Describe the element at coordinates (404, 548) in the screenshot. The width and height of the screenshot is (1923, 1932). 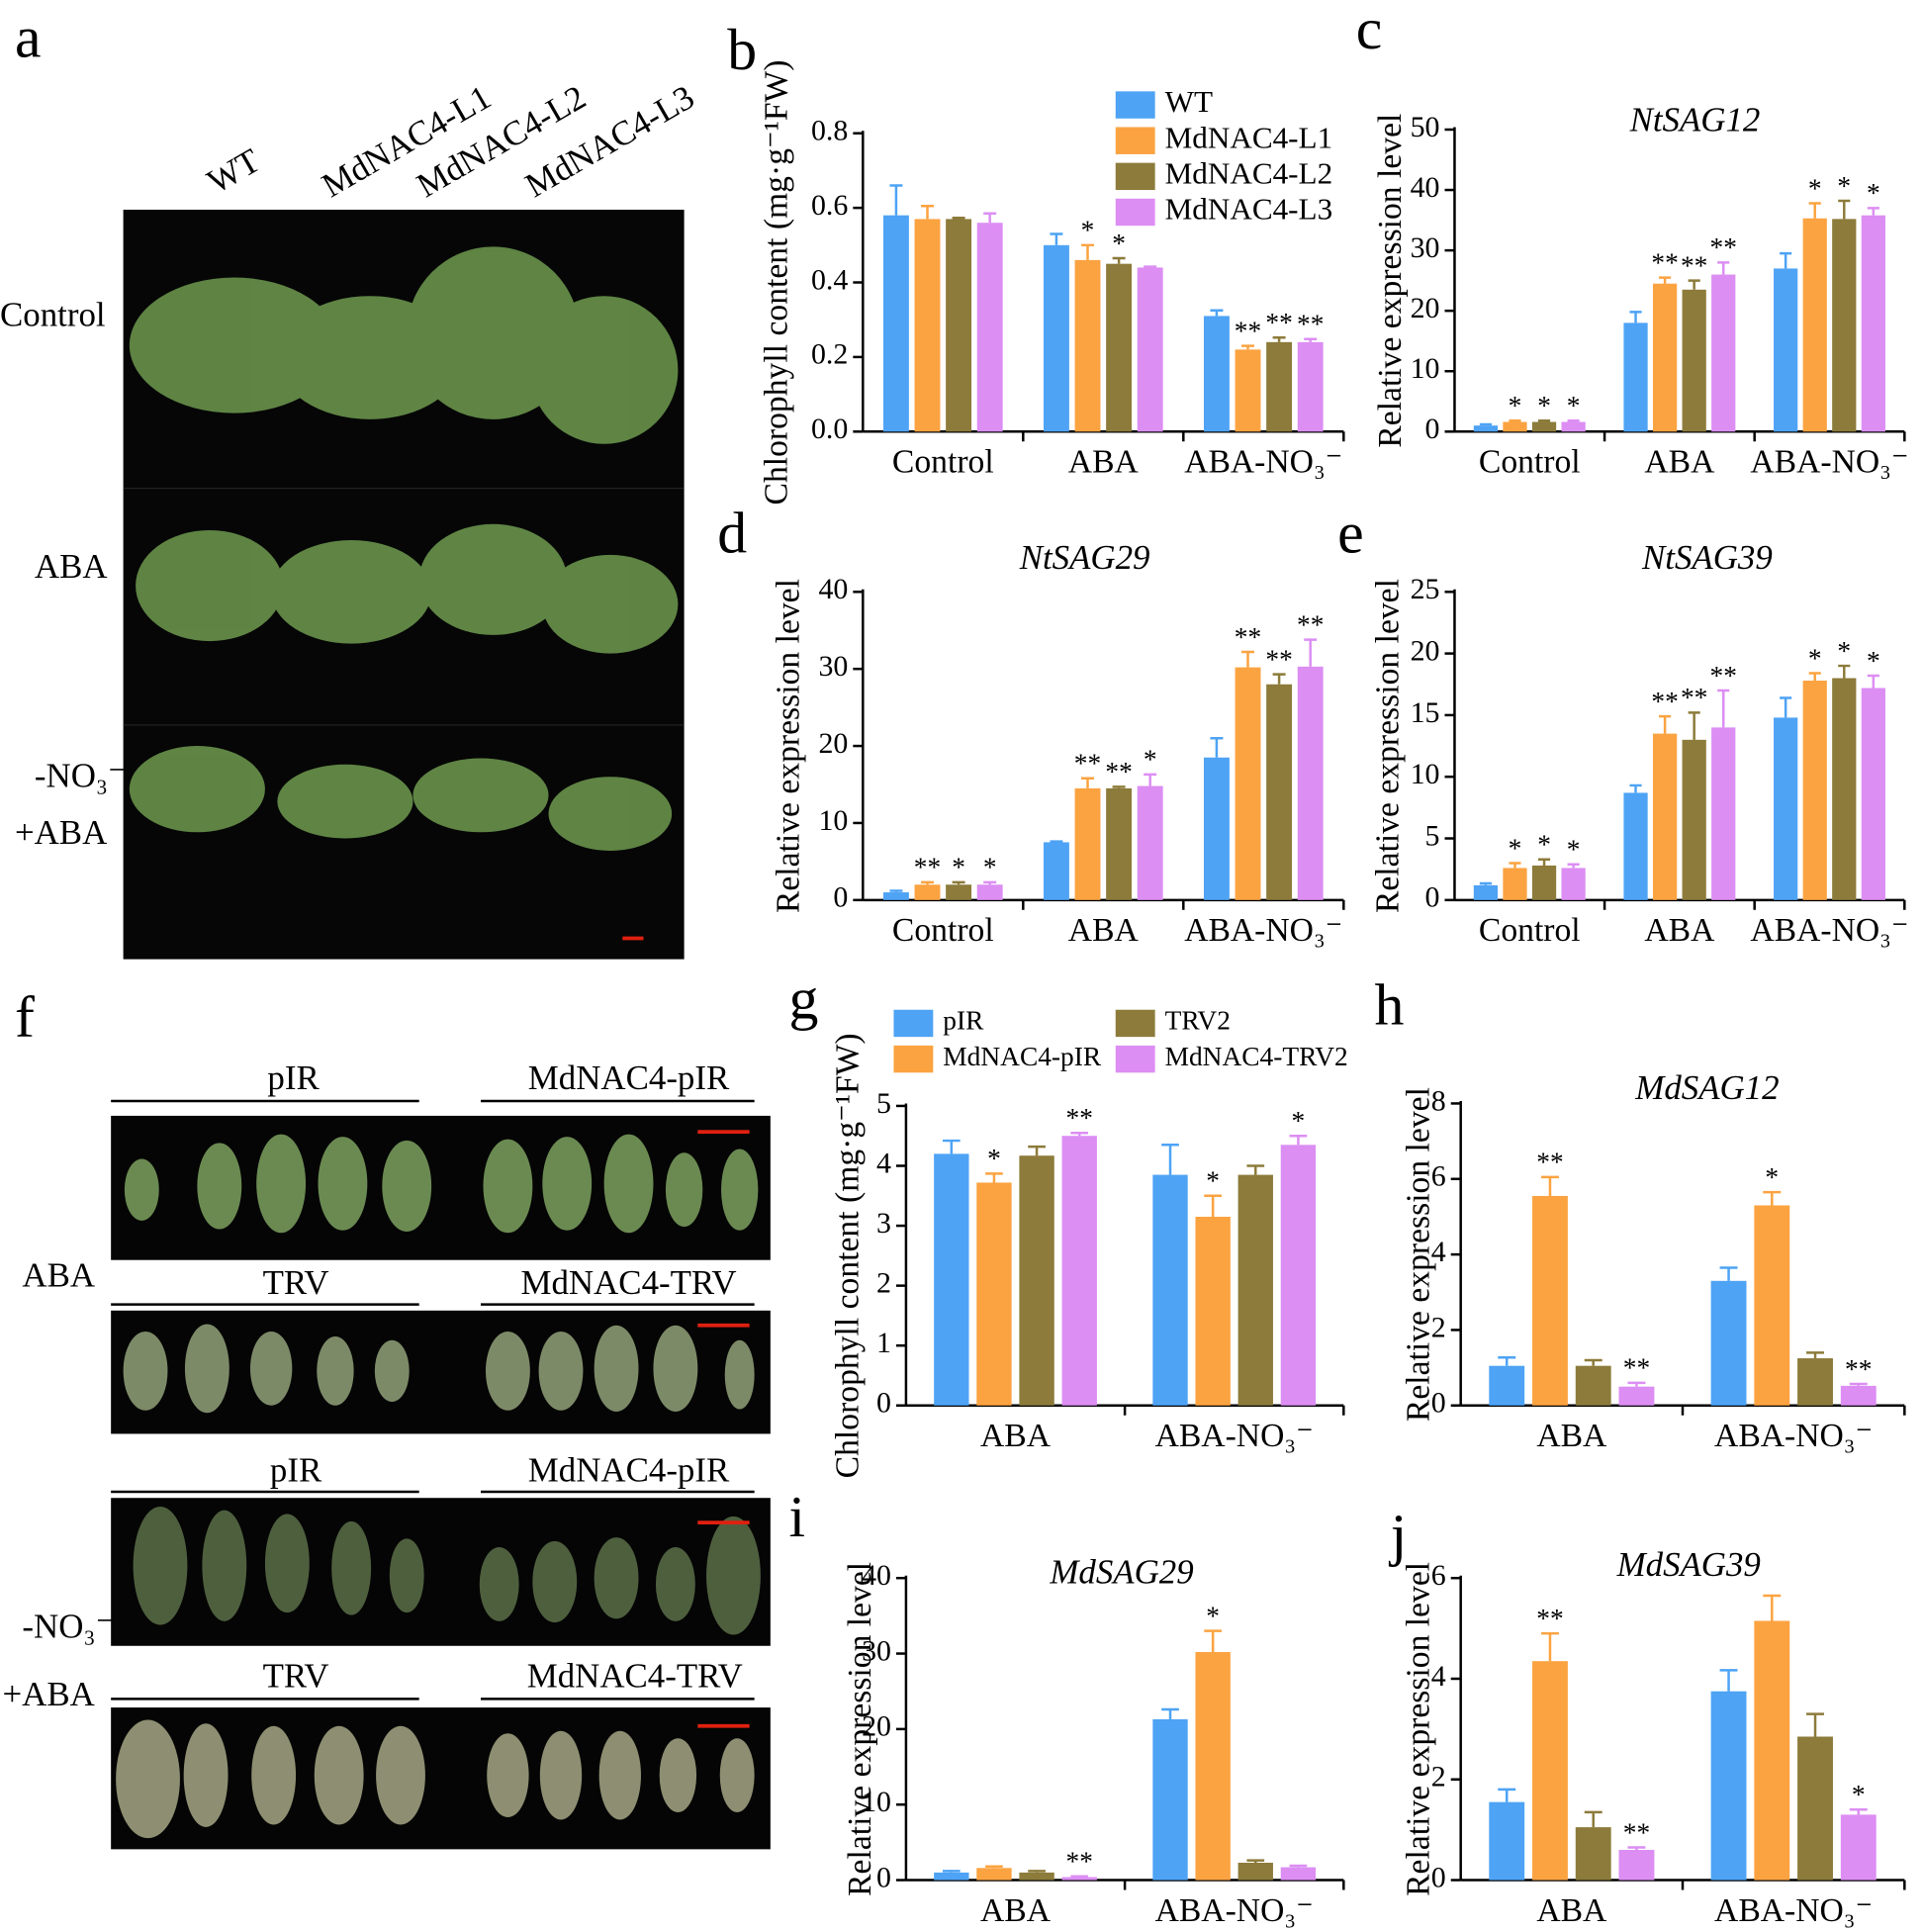
I see `plants` at that location.